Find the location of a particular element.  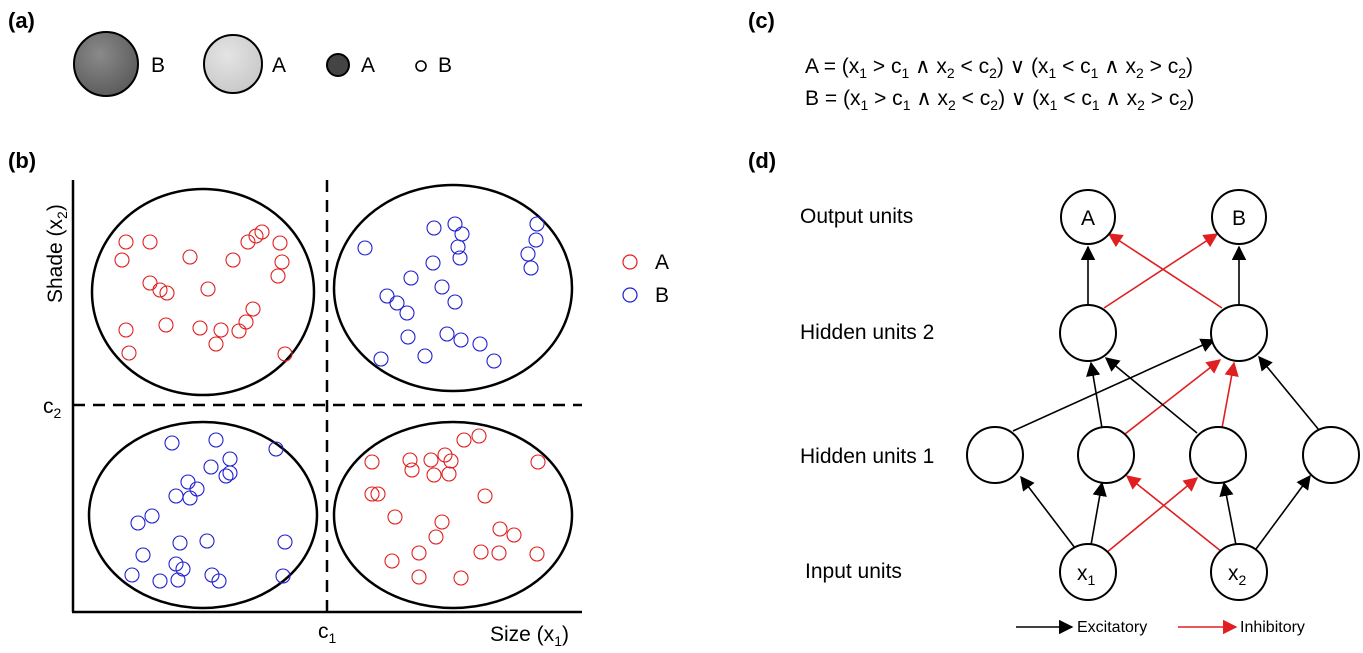

edge-h2b-outa is located at coordinates (1165, 271).